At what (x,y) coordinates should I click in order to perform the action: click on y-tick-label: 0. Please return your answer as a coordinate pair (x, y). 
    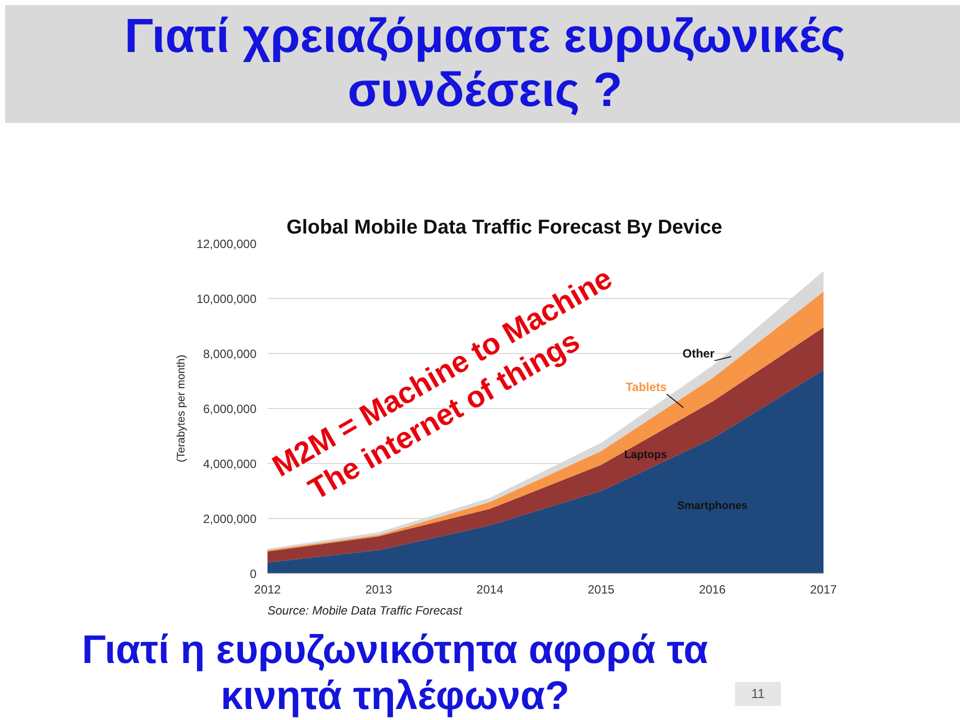
    Looking at the image, I should click on (253, 574).